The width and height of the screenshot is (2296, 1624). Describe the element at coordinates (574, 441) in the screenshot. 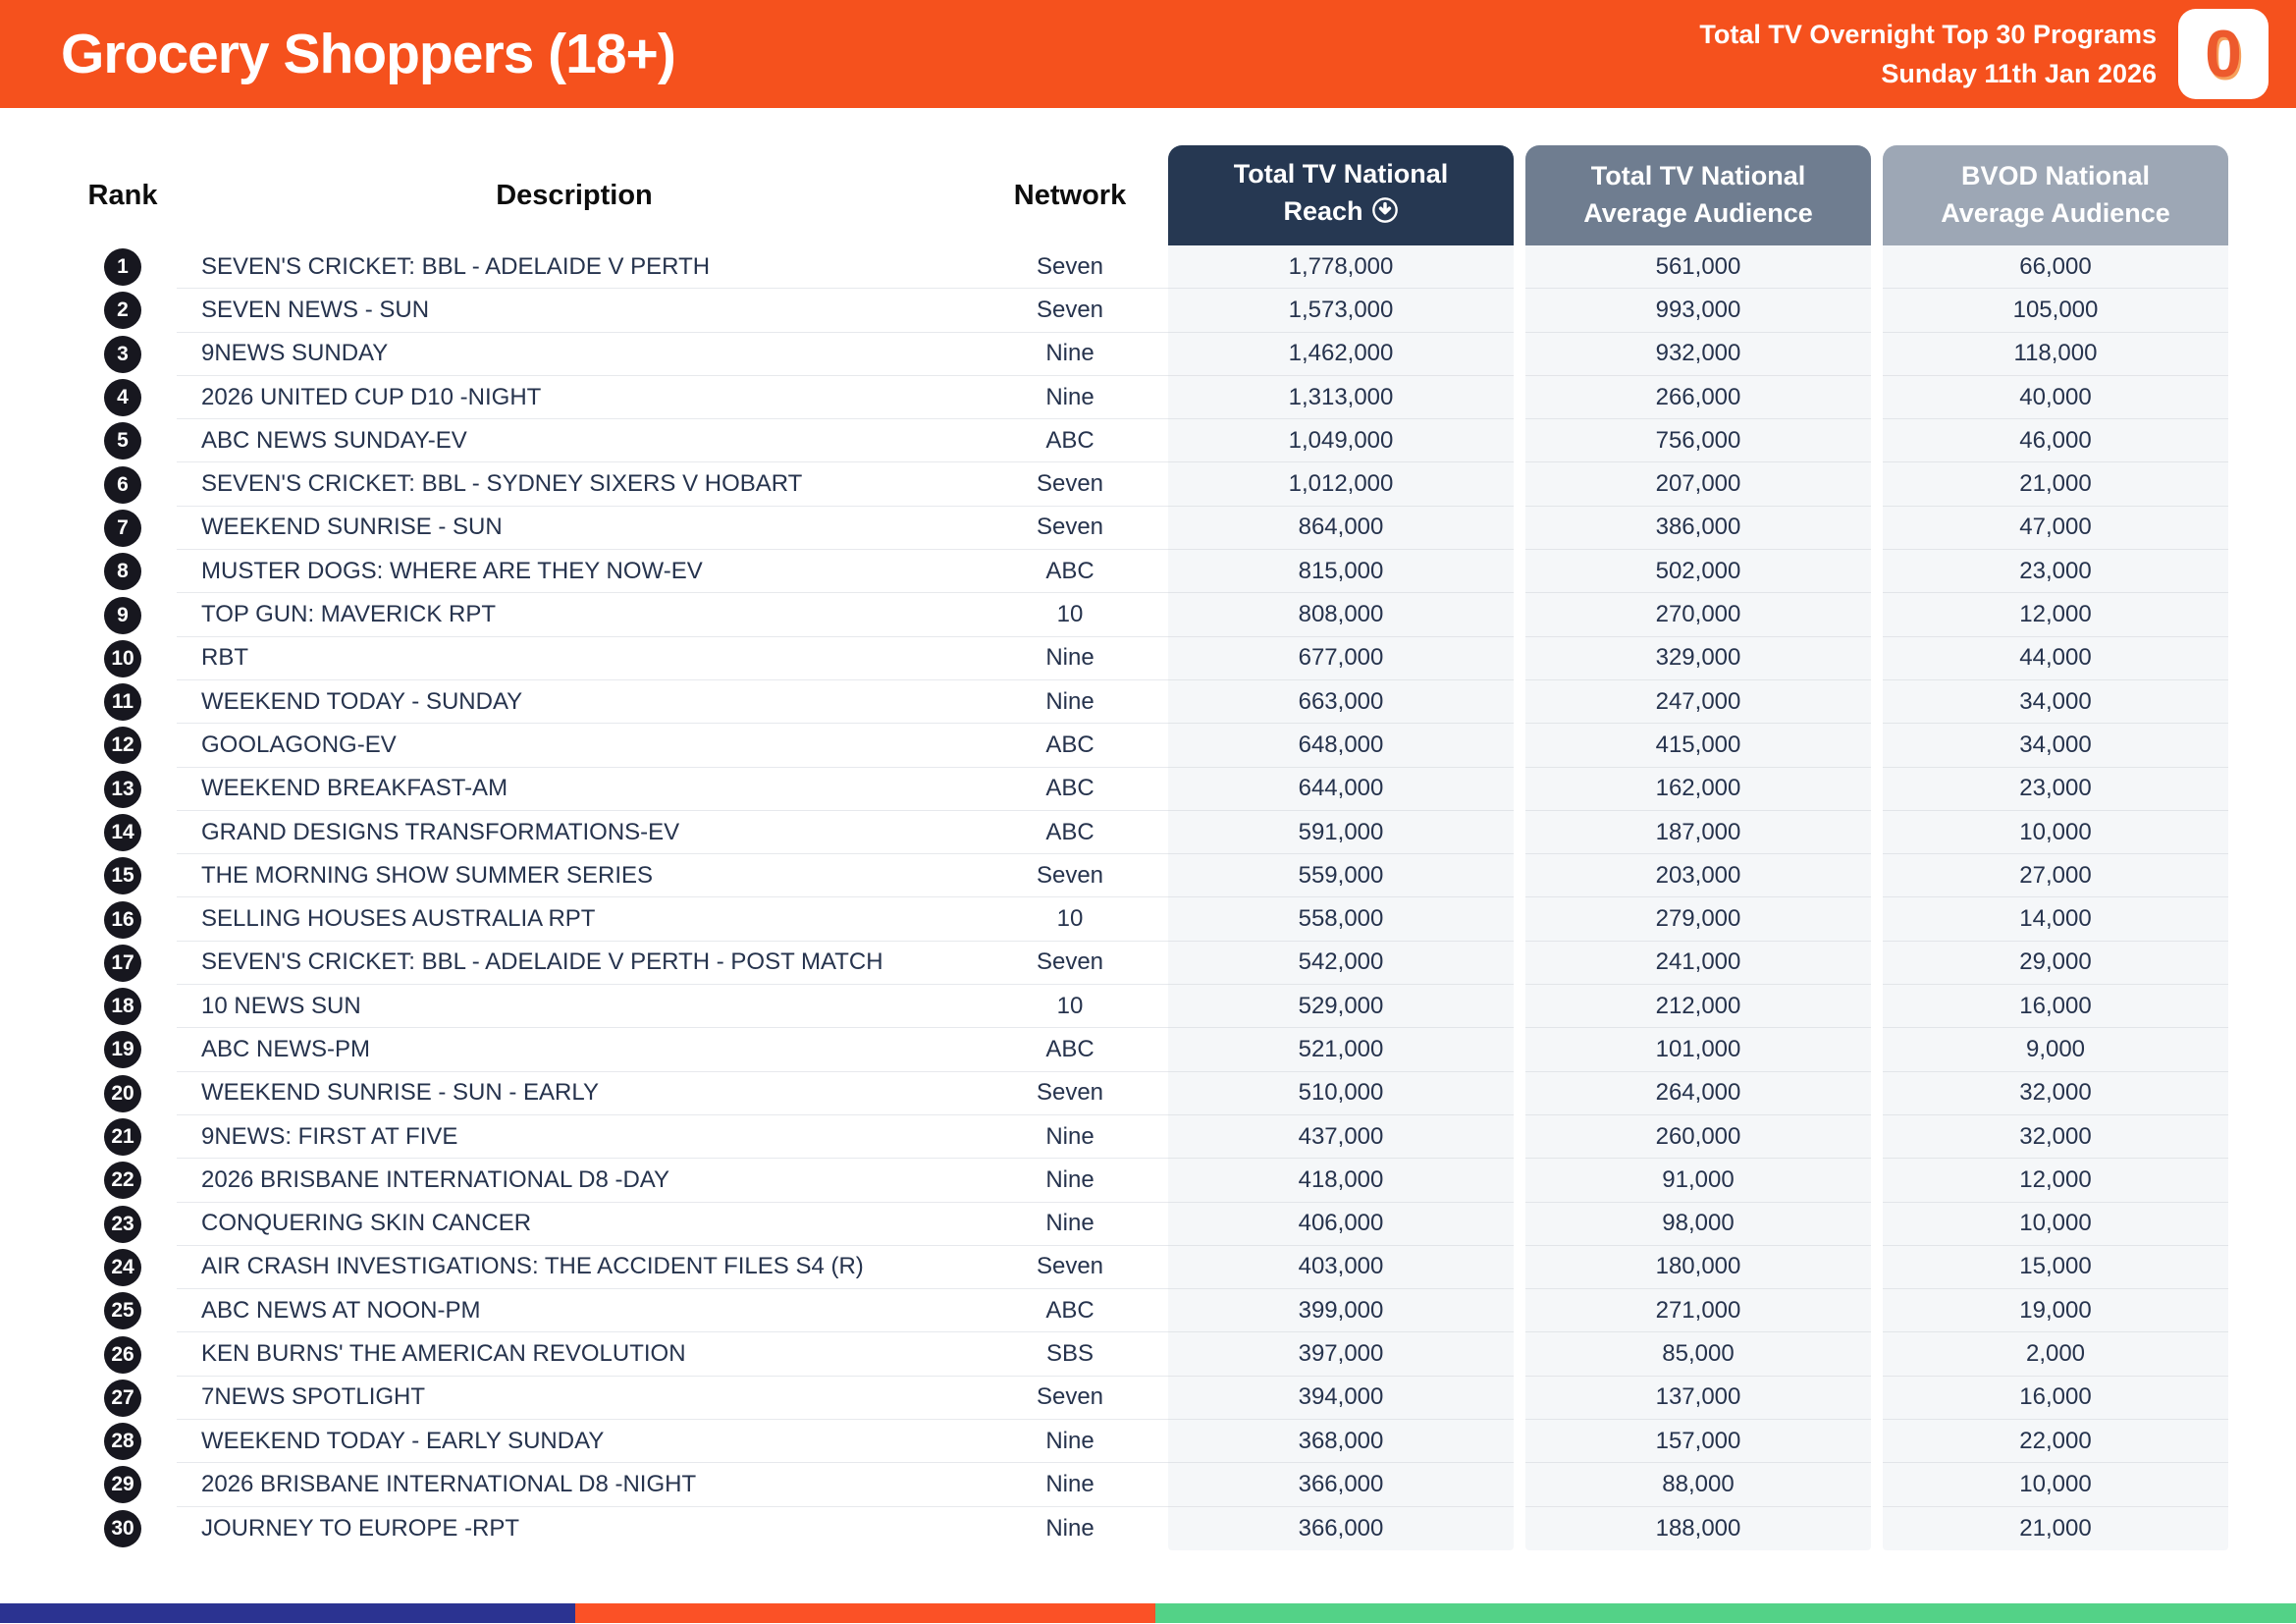

I see `program-description: ABC NEWS SUNDAY-EV` at that location.